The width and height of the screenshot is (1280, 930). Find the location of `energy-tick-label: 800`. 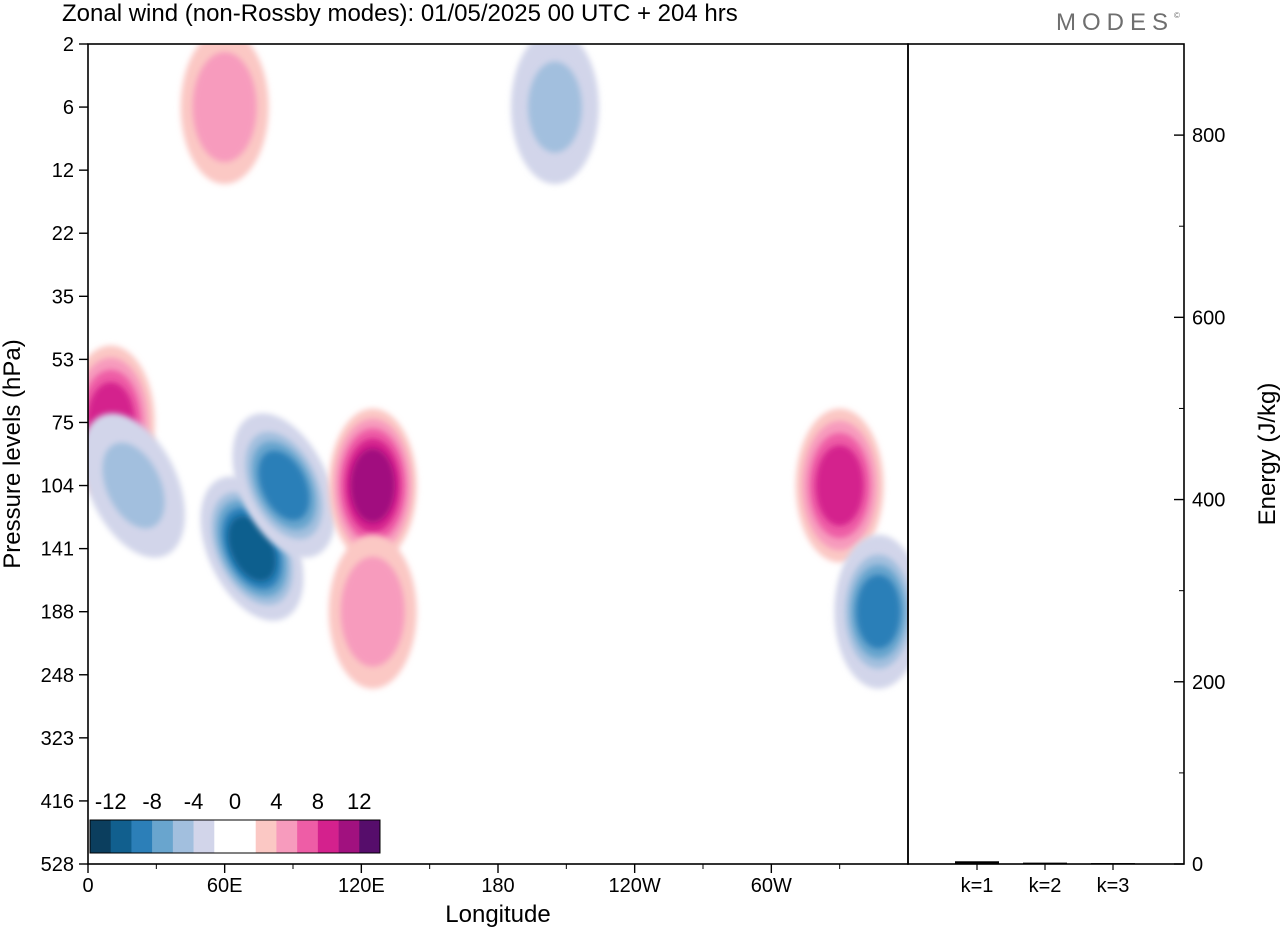

energy-tick-label: 800 is located at coordinates (1208, 136).